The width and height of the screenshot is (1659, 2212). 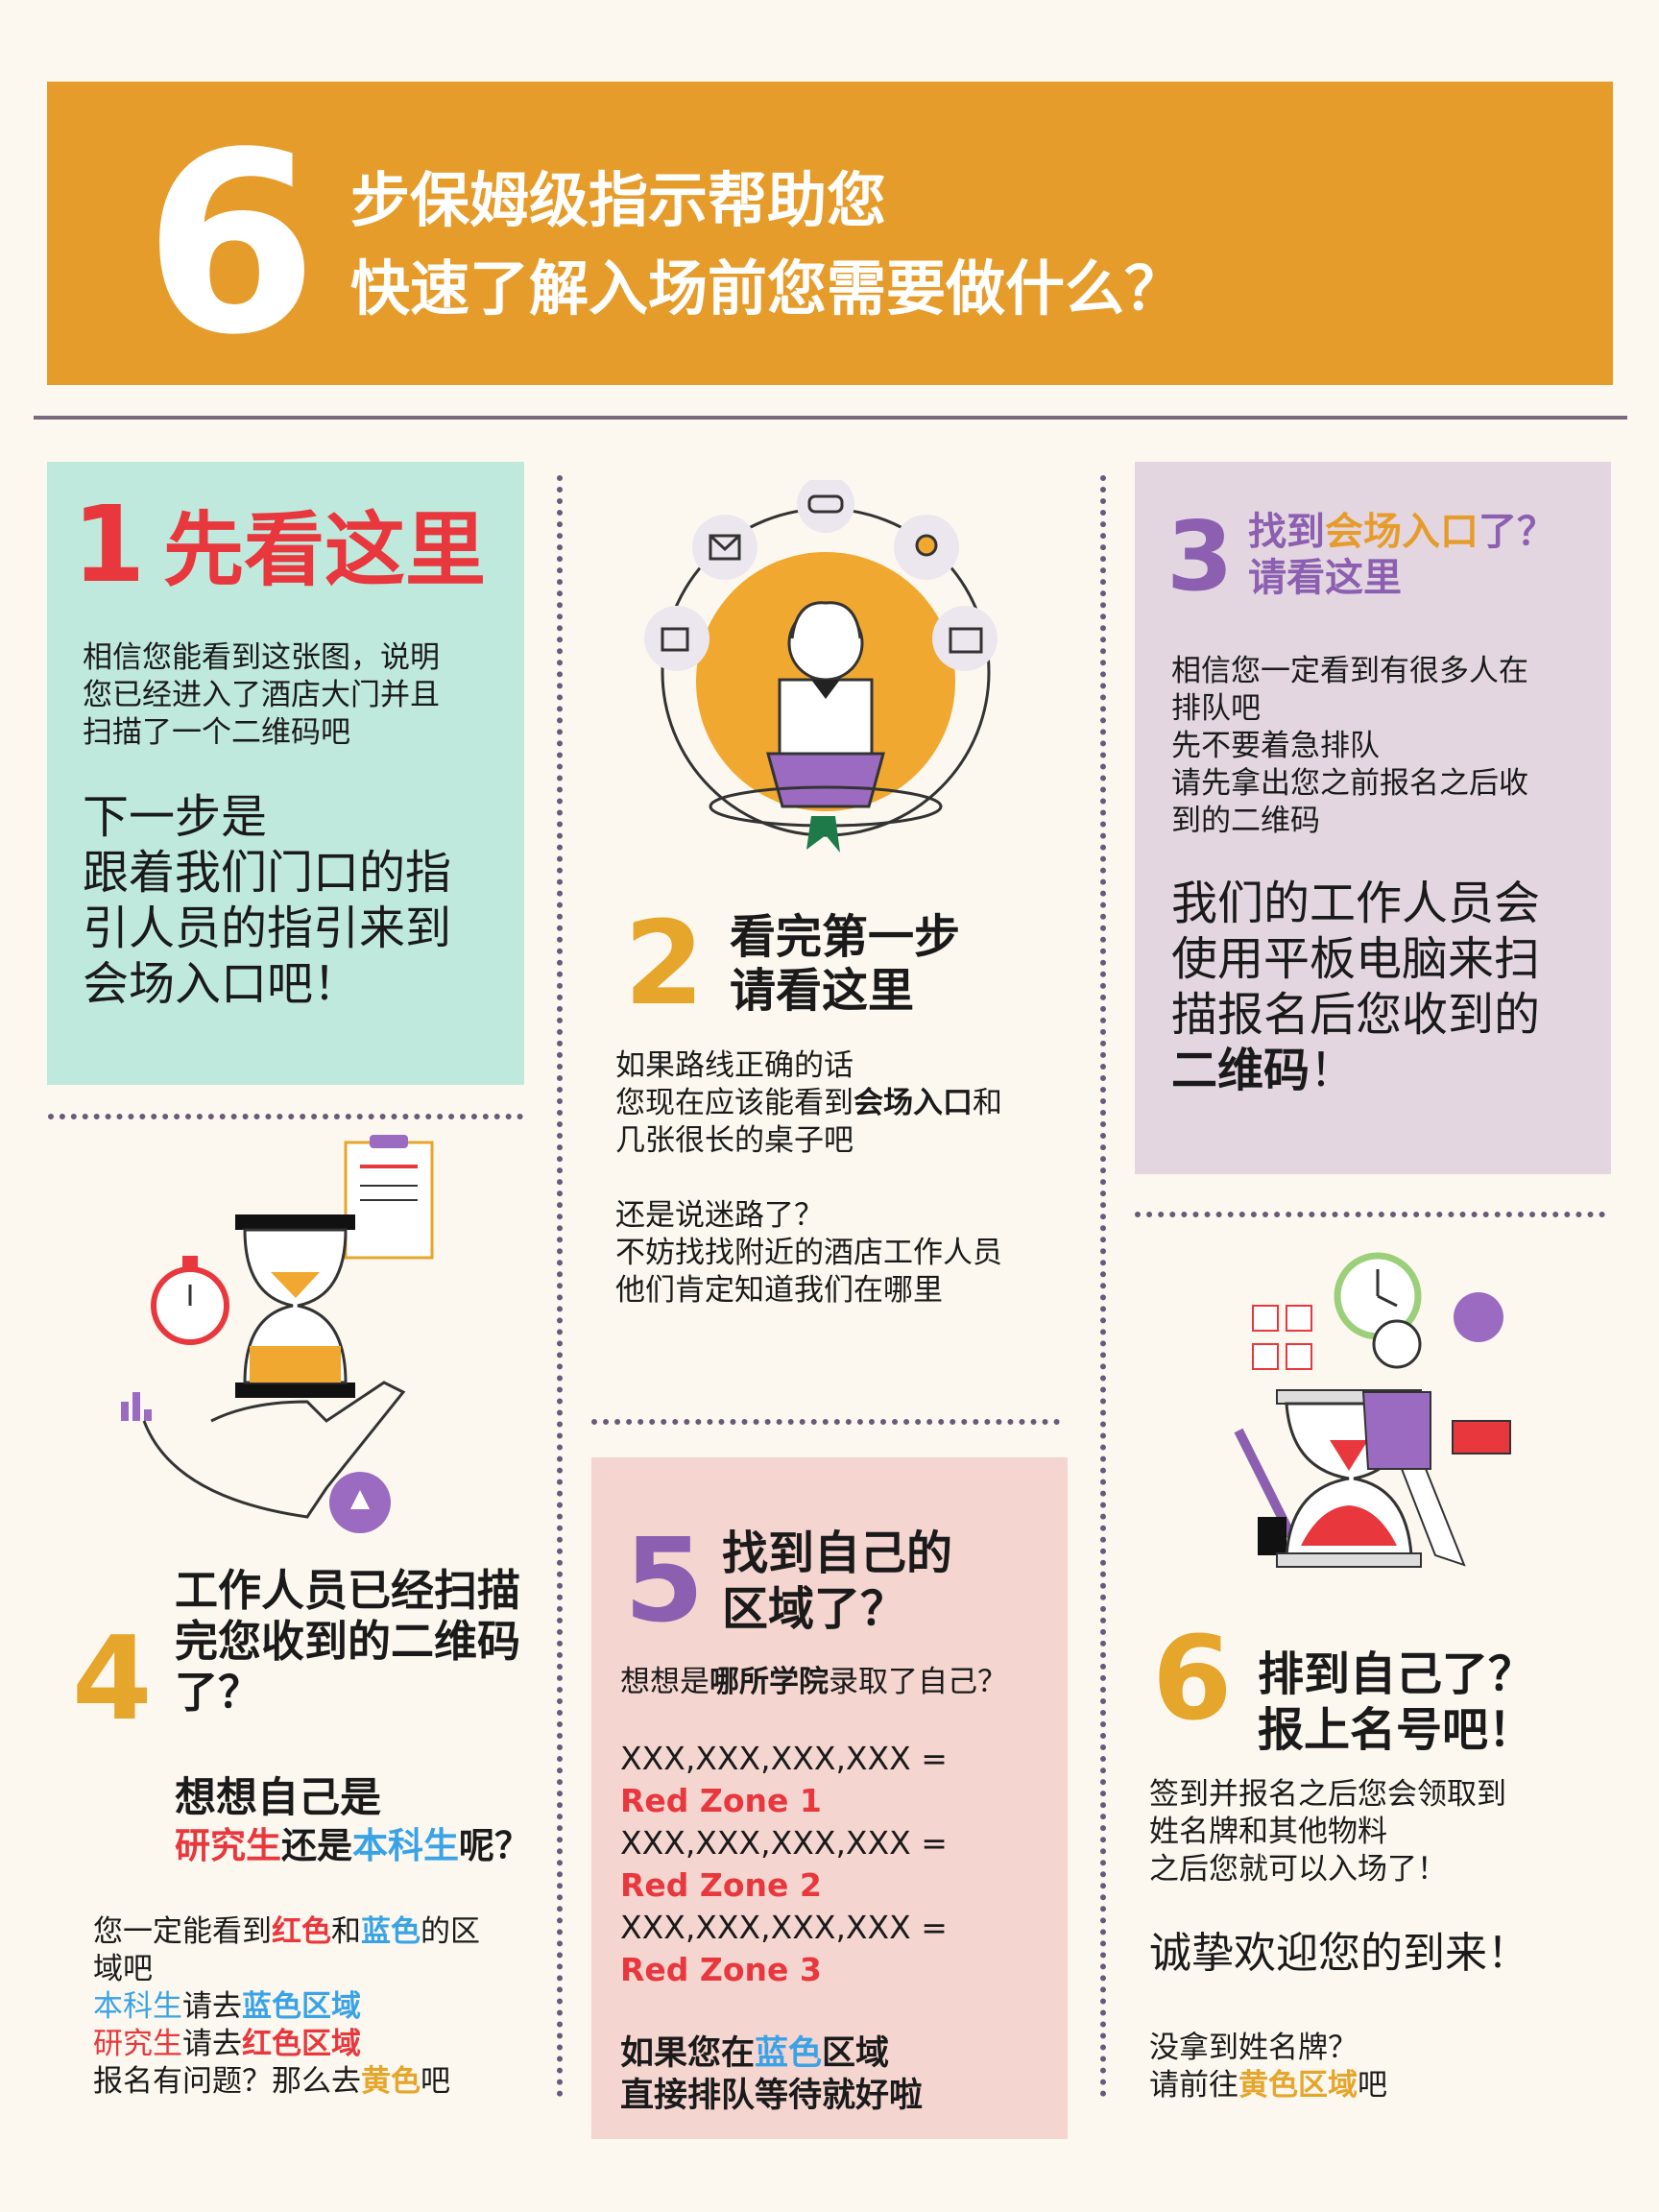 What do you see at coordinates (1245, 821) in the screenshot?
I see `step3-intro-line: 到的二维码` at bounding box center [1245, 821].